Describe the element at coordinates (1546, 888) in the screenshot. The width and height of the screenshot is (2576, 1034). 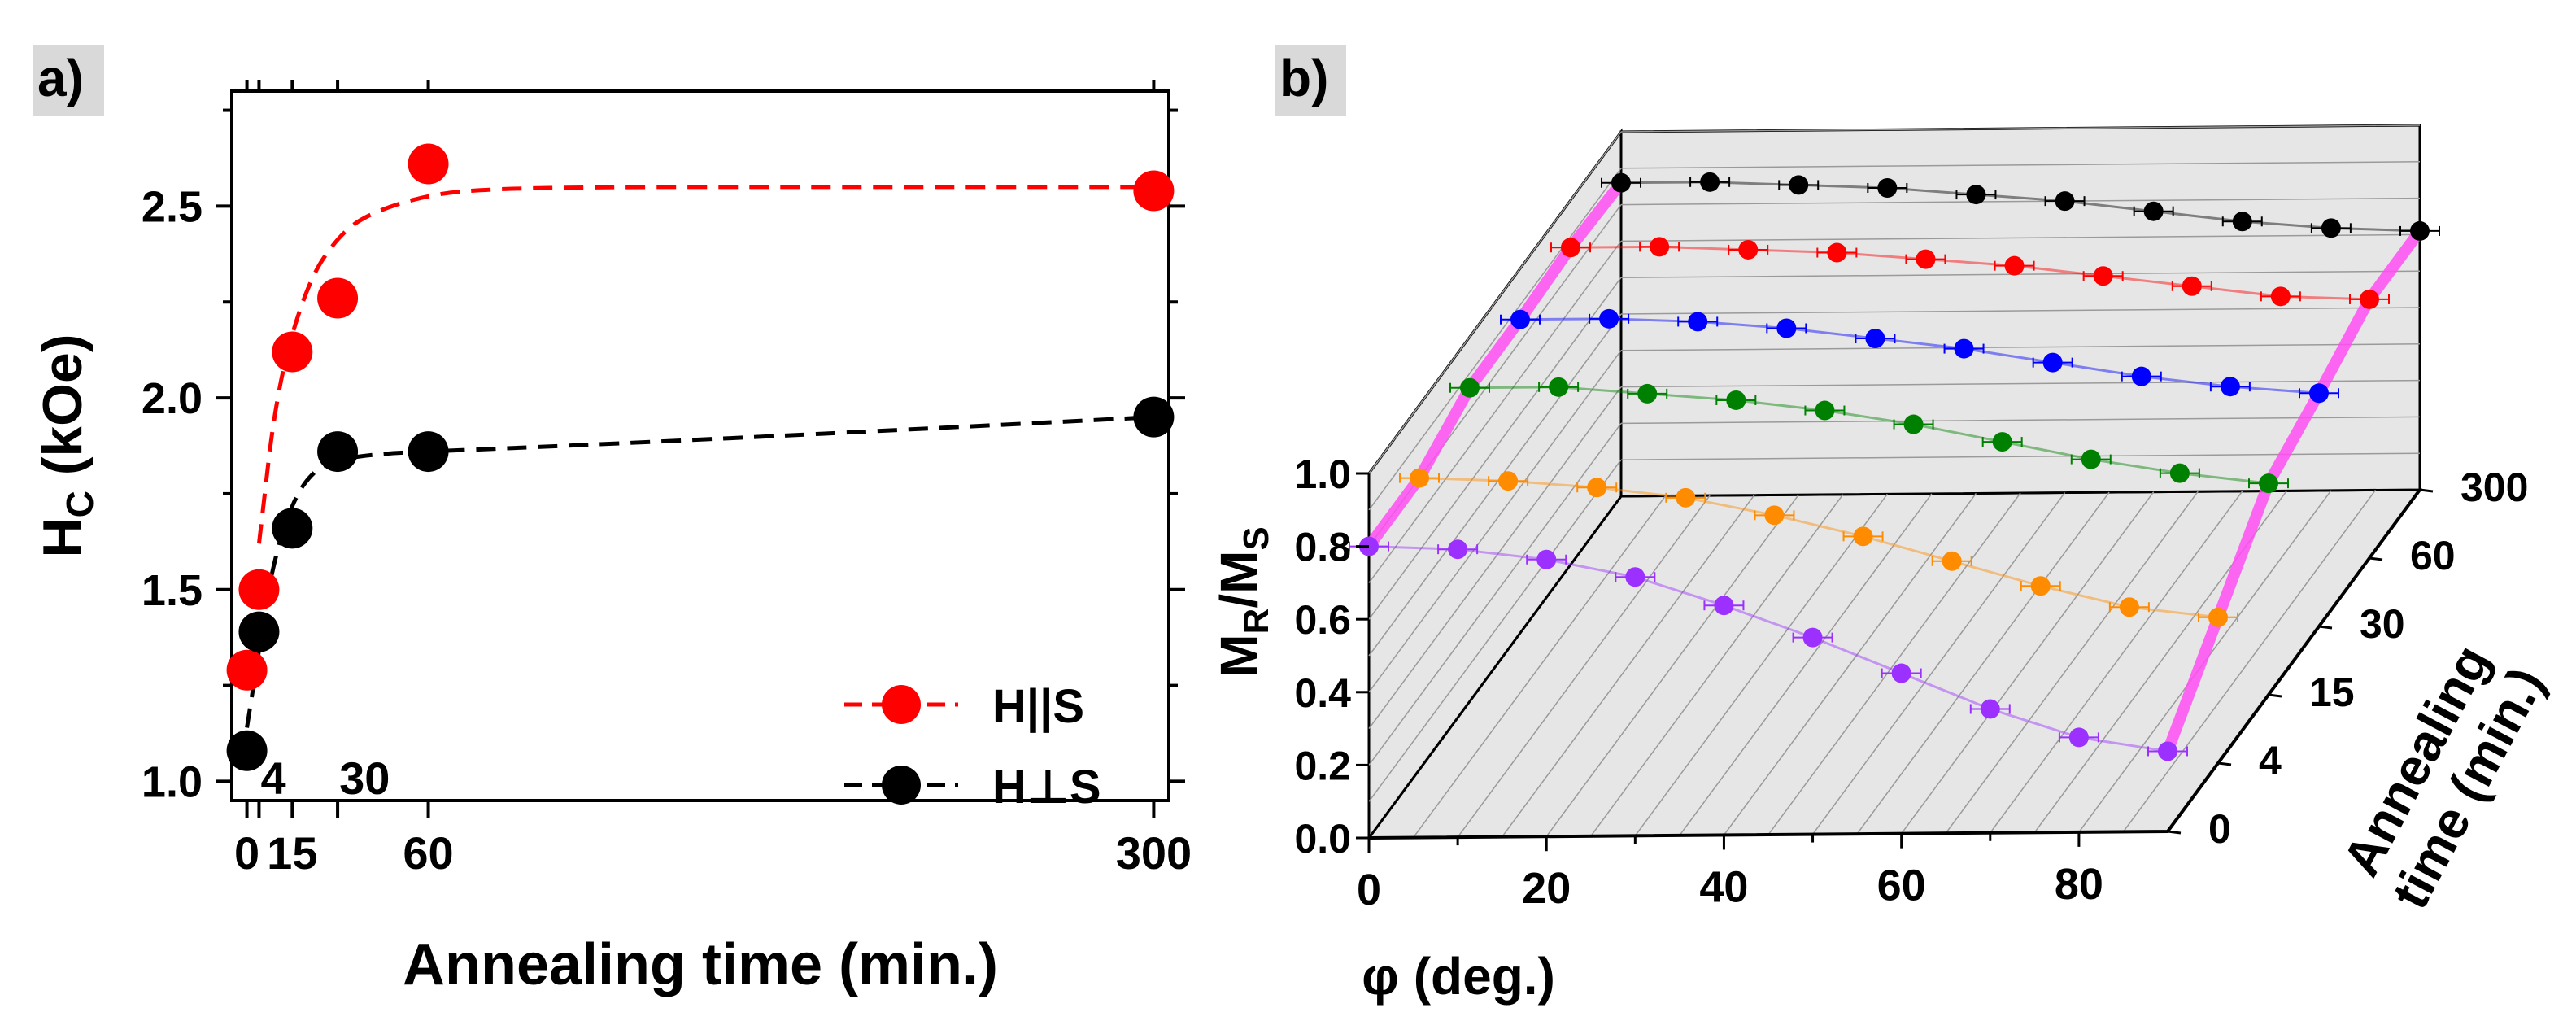
I see `phi-tick-label: 20` at that location.